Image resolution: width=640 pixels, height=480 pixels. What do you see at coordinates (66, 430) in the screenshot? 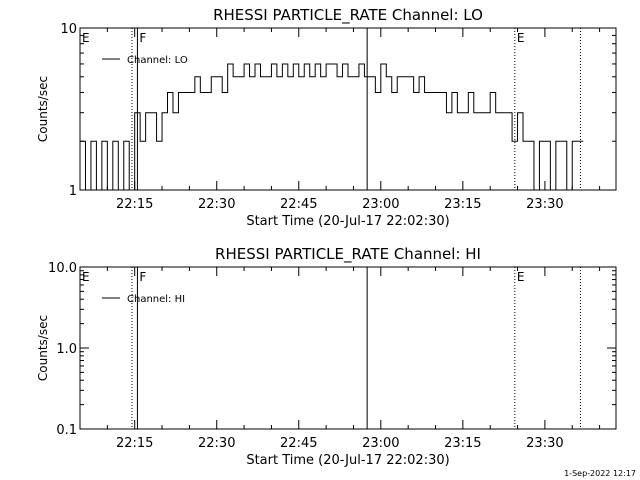
I see `y-tick-label: 0.1` at bounding box center [66, 430].